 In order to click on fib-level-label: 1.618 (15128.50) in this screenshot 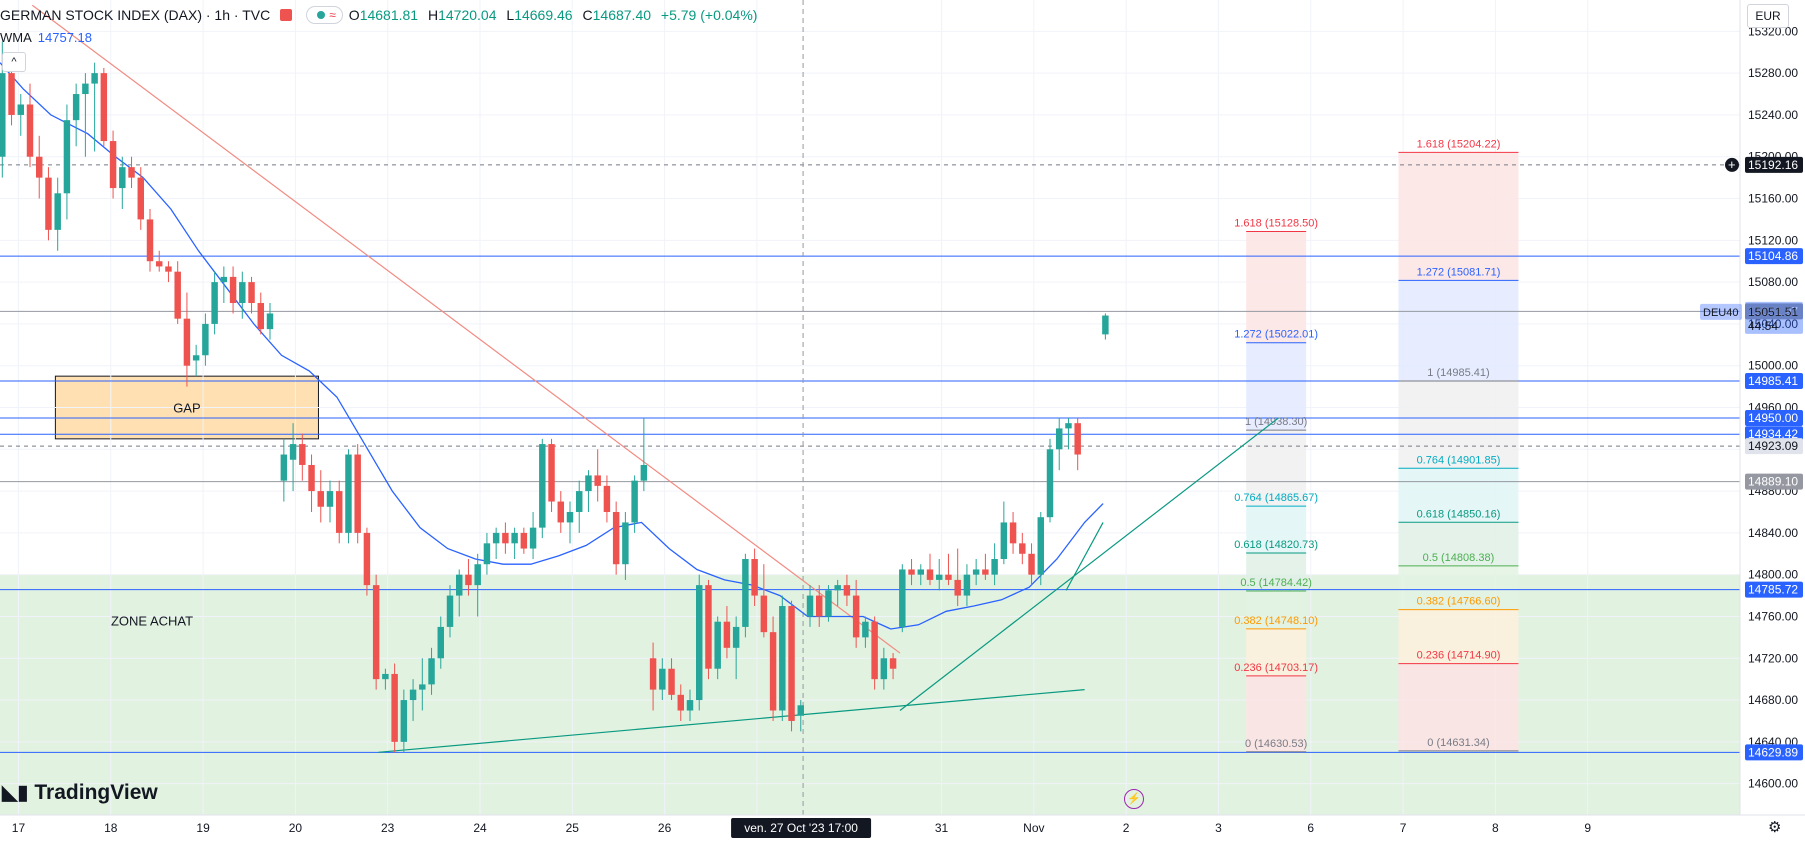, I will do `click(1276, 223)`.